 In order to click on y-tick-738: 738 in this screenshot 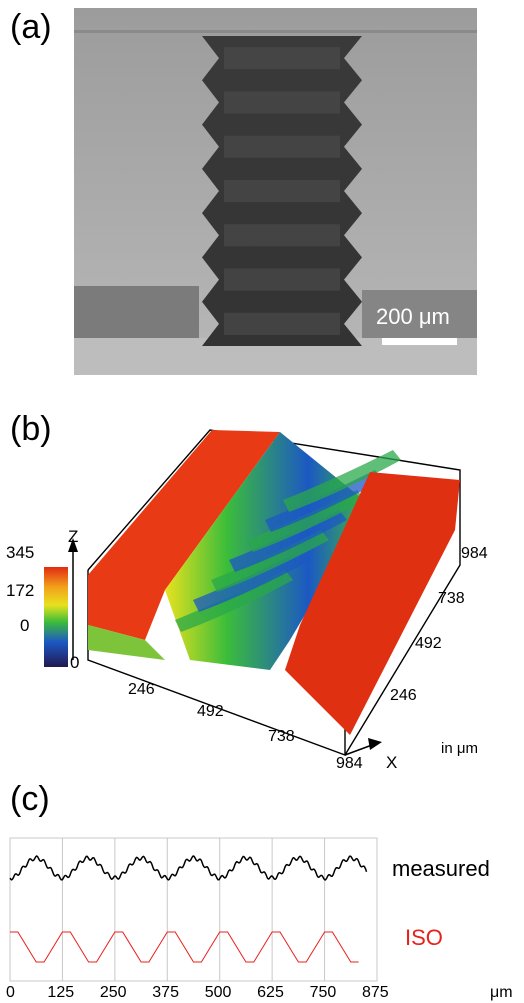, I will do `click(451, 598)`.